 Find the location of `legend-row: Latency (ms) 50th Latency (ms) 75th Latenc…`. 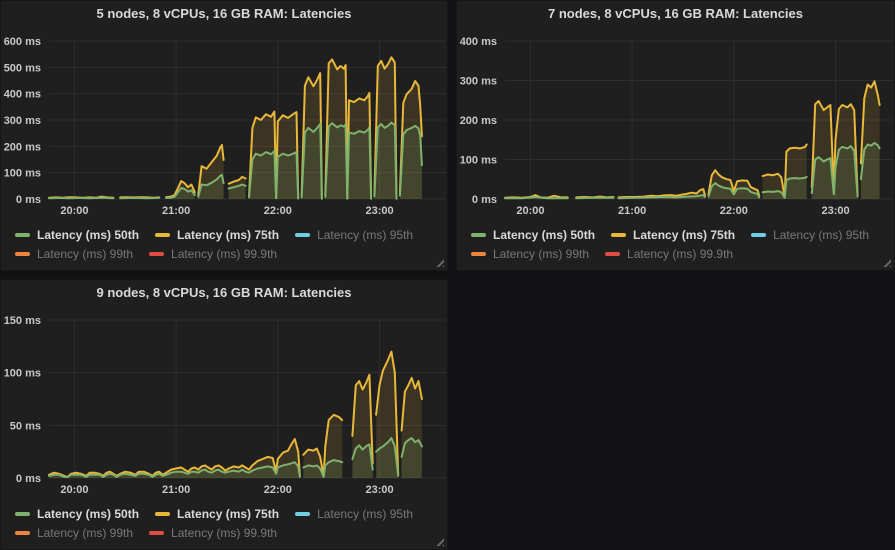

legend-row: Latency (ms) 50th Latency (ms) 75th Latenc… is located at coordinates (231, 513).